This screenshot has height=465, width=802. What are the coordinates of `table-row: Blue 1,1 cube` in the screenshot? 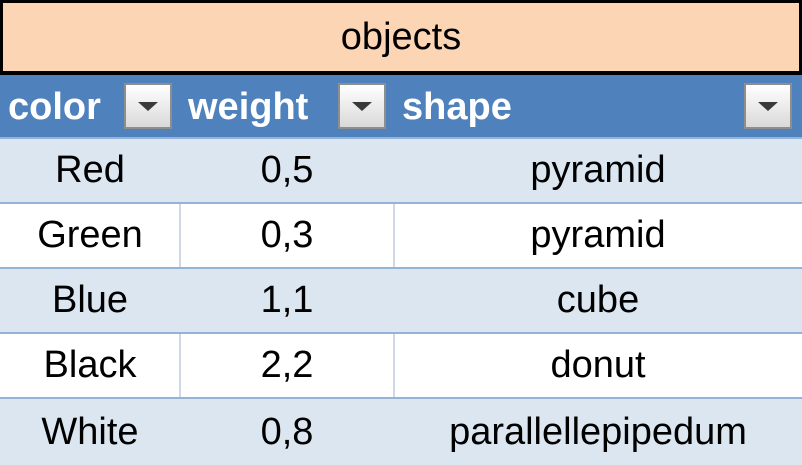 It's located at (401, 300).